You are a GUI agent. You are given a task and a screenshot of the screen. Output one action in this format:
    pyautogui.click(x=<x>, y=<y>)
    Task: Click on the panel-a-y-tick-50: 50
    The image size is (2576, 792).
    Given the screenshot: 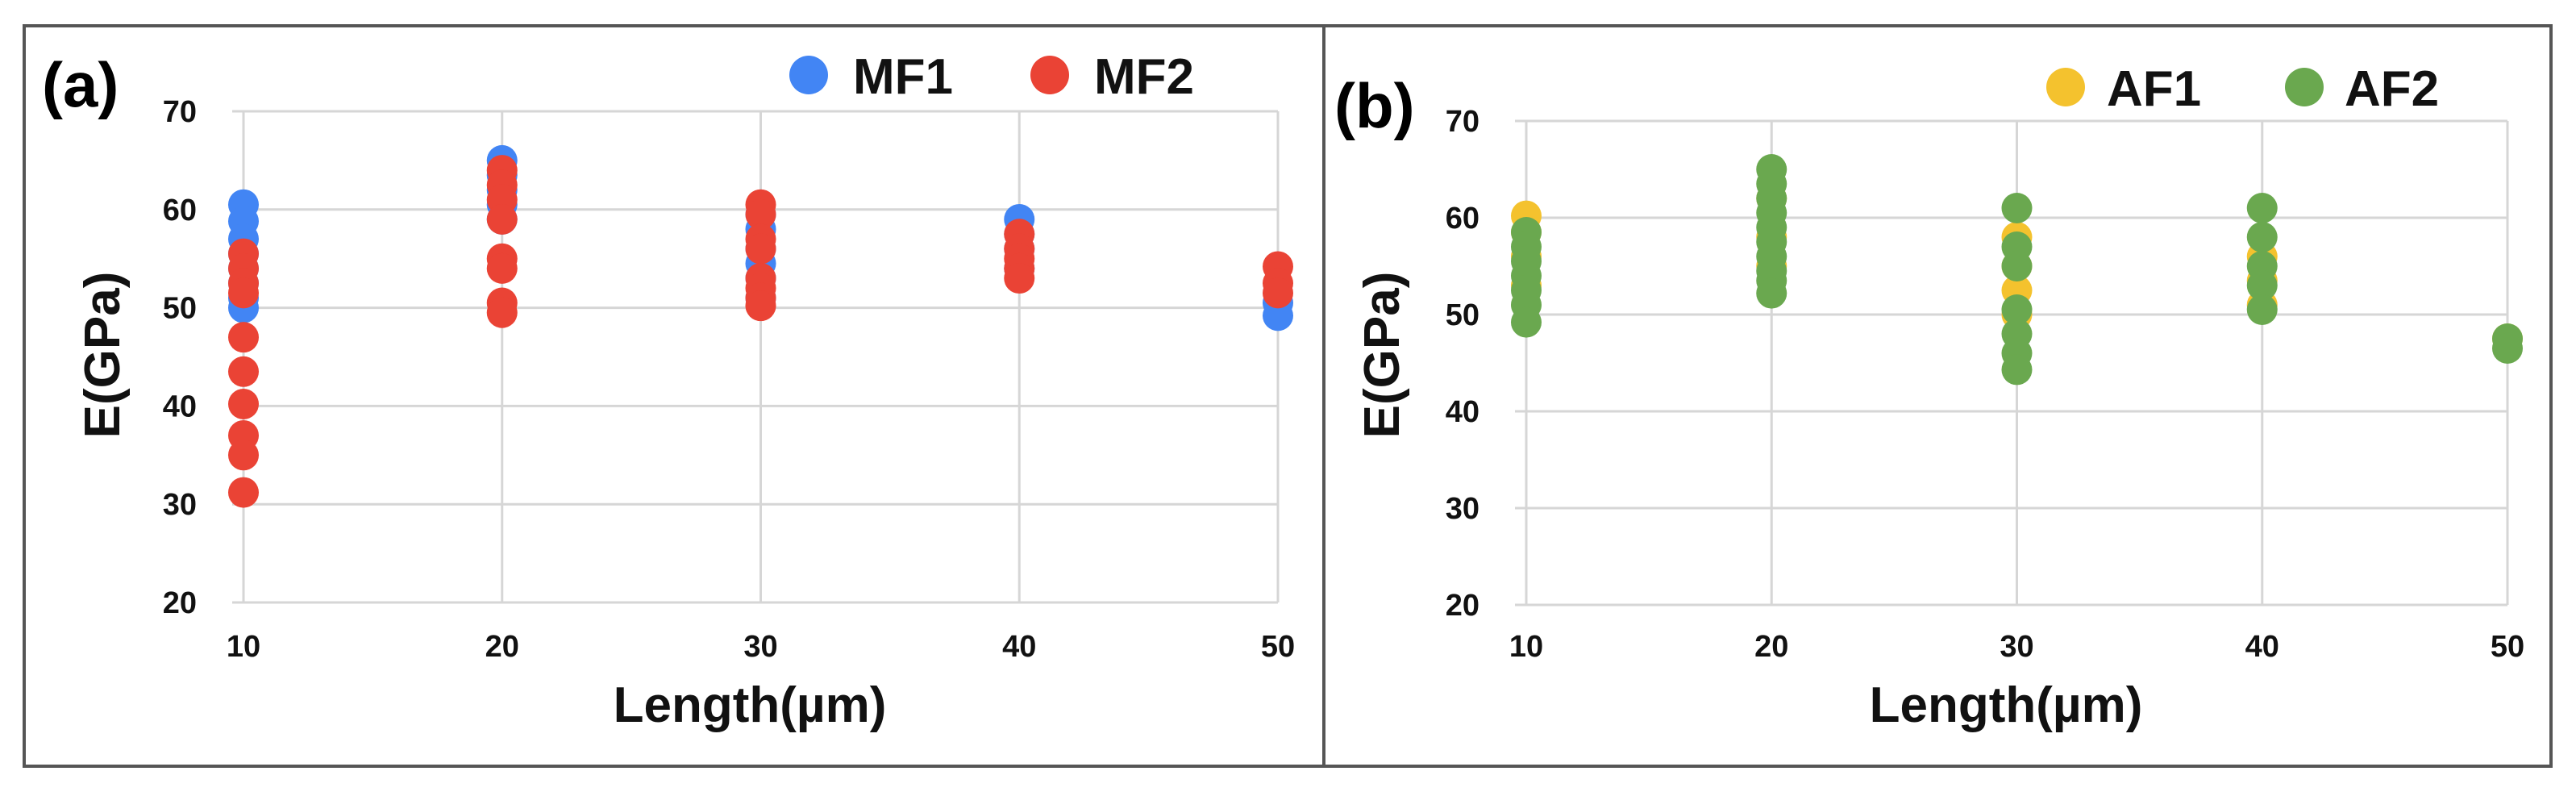 What is the action you would take?
    pyautogui.click(x=180, y=309)
    